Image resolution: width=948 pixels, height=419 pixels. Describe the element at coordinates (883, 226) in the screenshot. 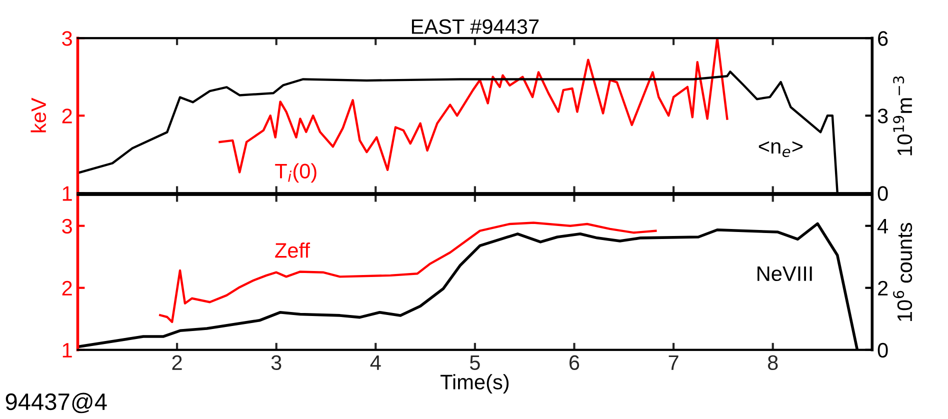

I see `y2-tick-label: 4` at that location.